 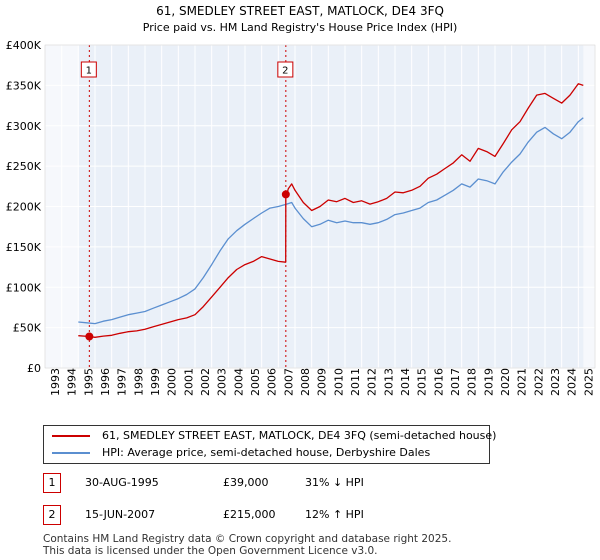 What do you see at coordinates (24, 247) in the screenshot?
I see `y-tick-label: £150K` at bounding box center [24, 247].